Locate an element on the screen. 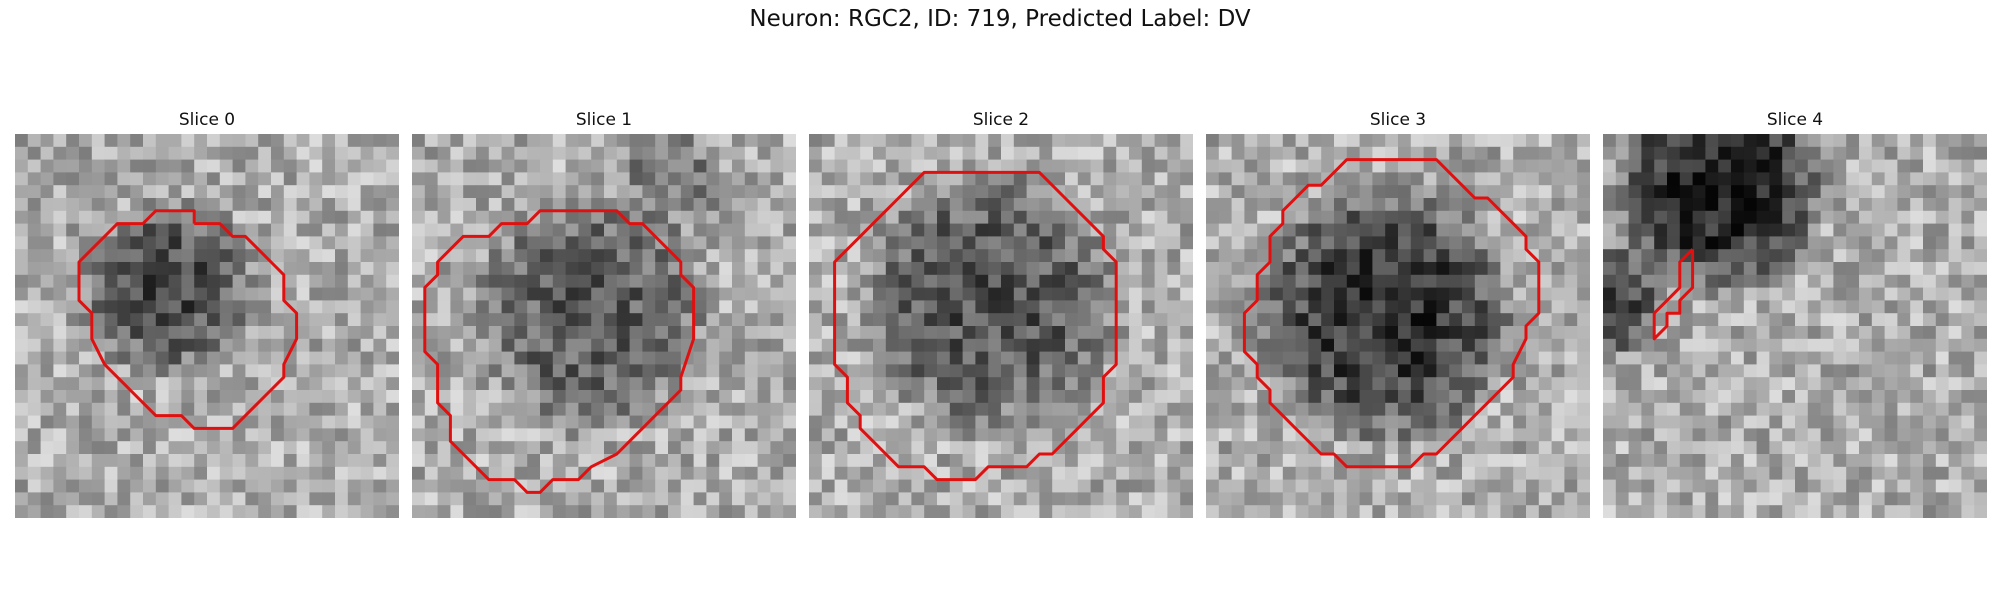 The width and height of the screenshot is (2000, 600). slice-panel-4: Slice 4 is located at coordinates (1795, 312).